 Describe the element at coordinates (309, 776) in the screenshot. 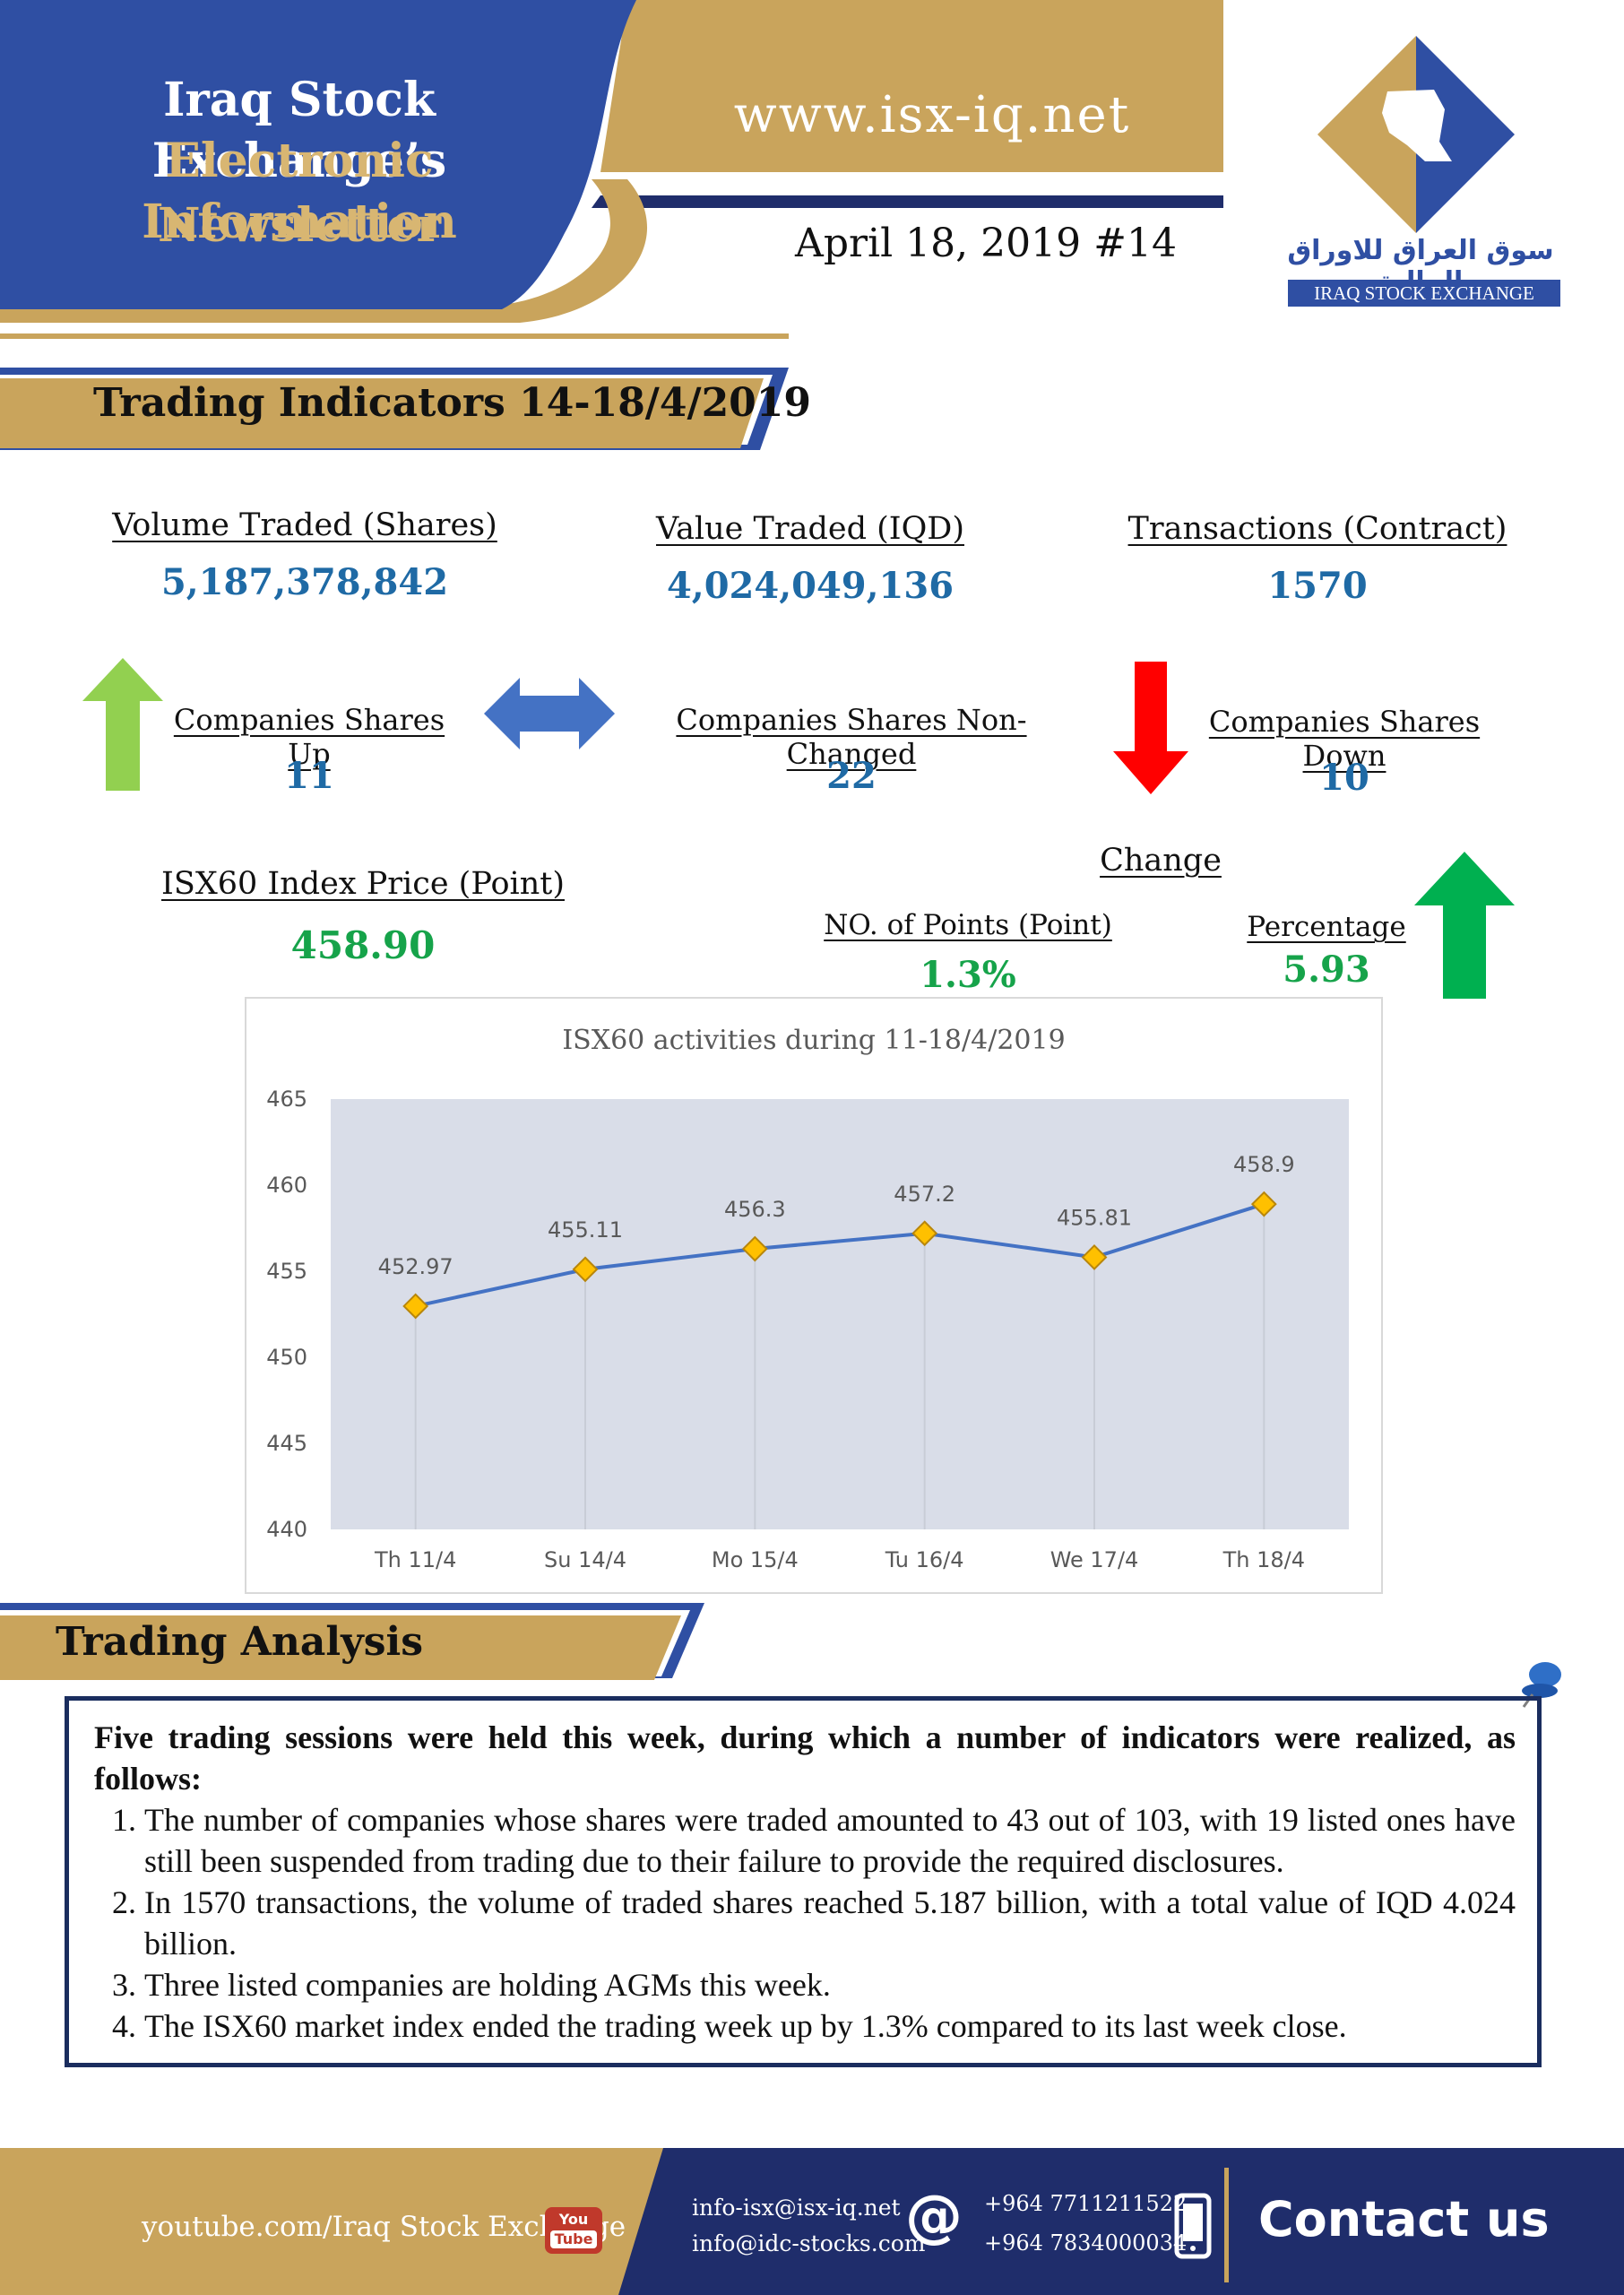

I see `shares-up-value: 11` at that location.